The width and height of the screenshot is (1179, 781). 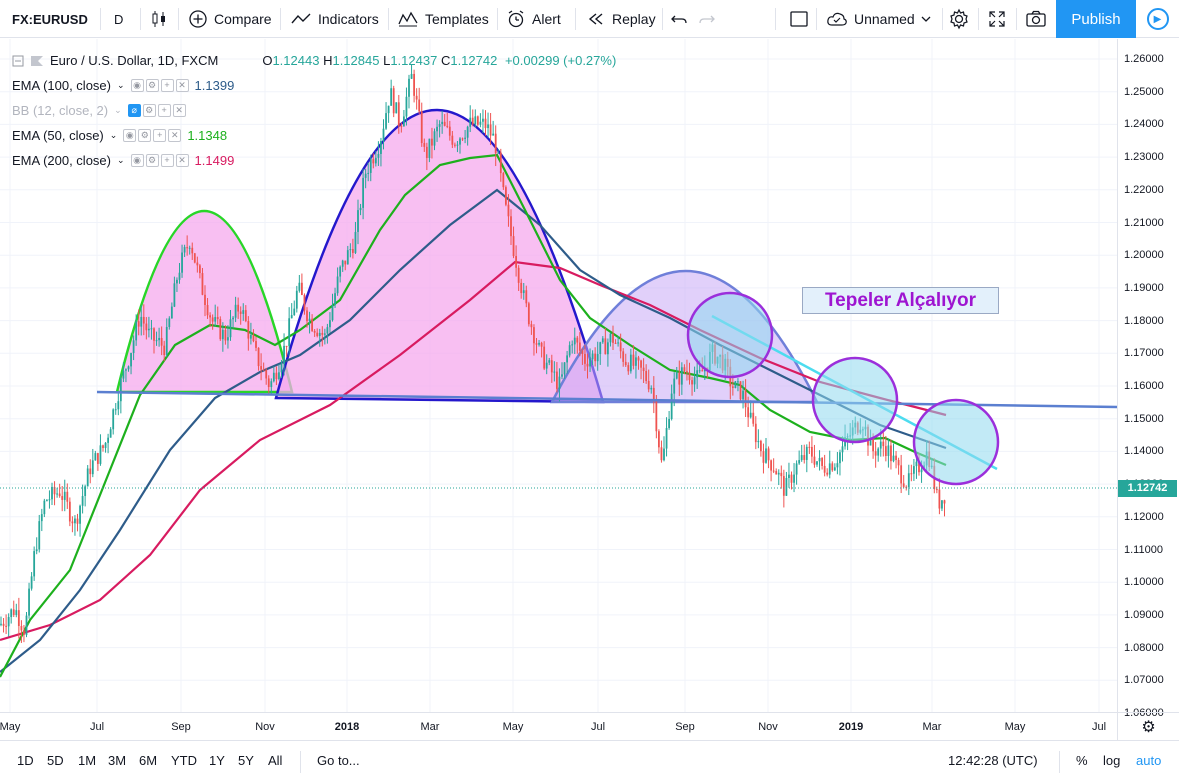 What do you see at coordinates (1112, 760) in the screenshot?
I see `log-scale-button: log` at bounding box center [1112, 760].